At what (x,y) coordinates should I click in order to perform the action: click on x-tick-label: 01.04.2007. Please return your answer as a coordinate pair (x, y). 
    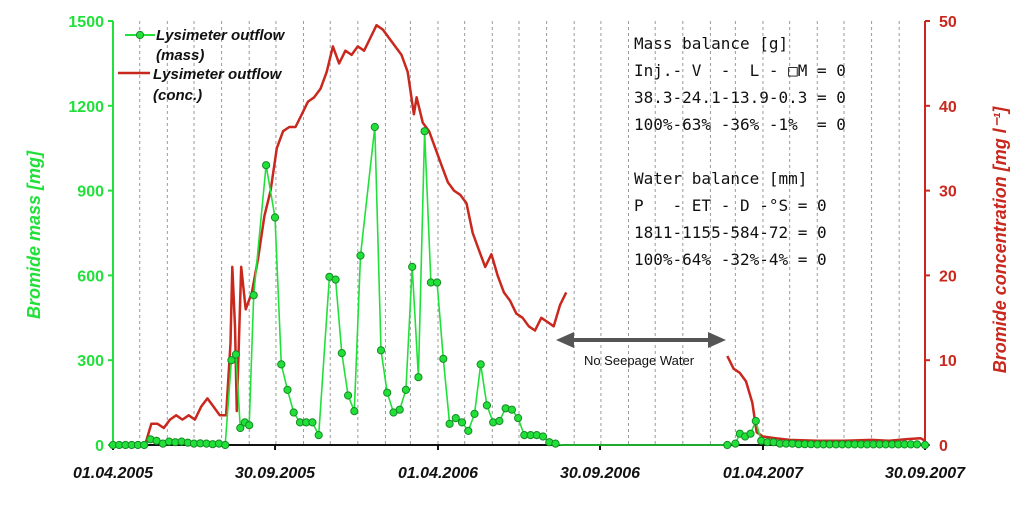
    Looking at the image, I should click on (763, 473).